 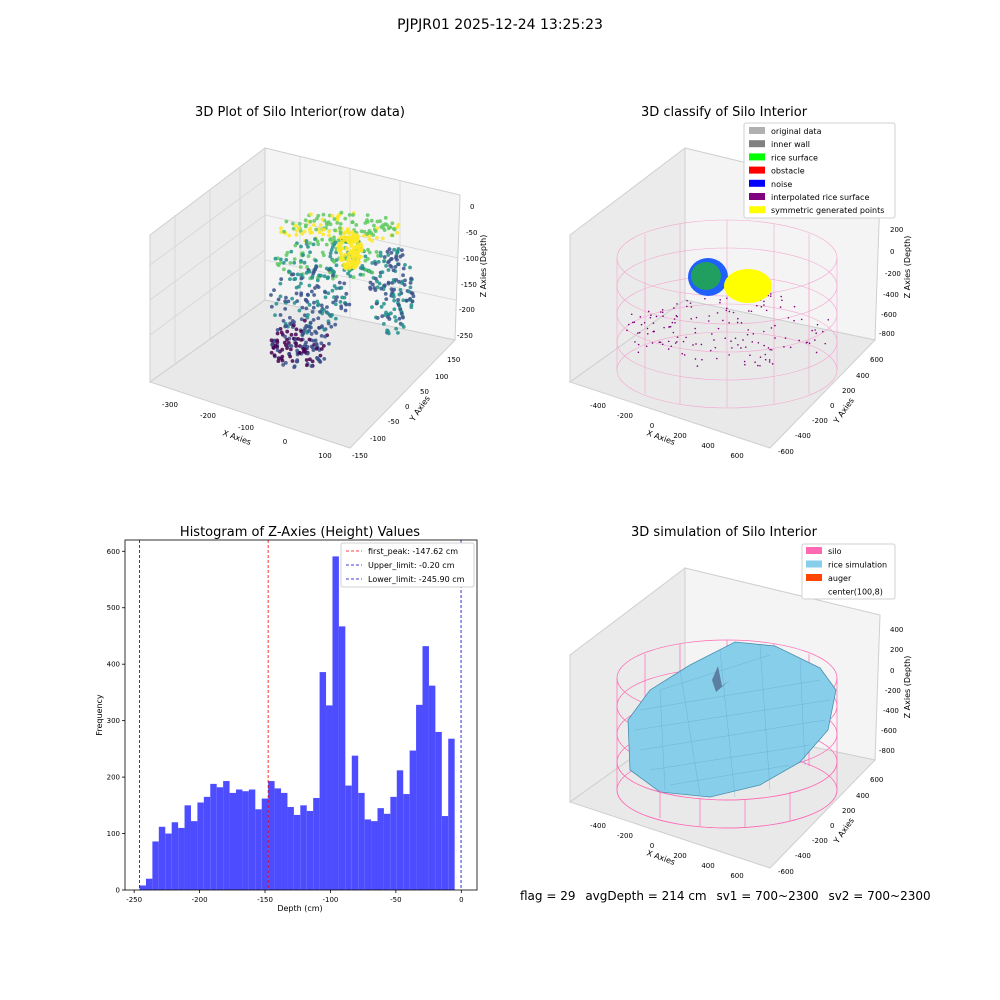 I want to click on simulation-x-ticks: -400 -200 0 200 400 600, so click(x=667, y=851).